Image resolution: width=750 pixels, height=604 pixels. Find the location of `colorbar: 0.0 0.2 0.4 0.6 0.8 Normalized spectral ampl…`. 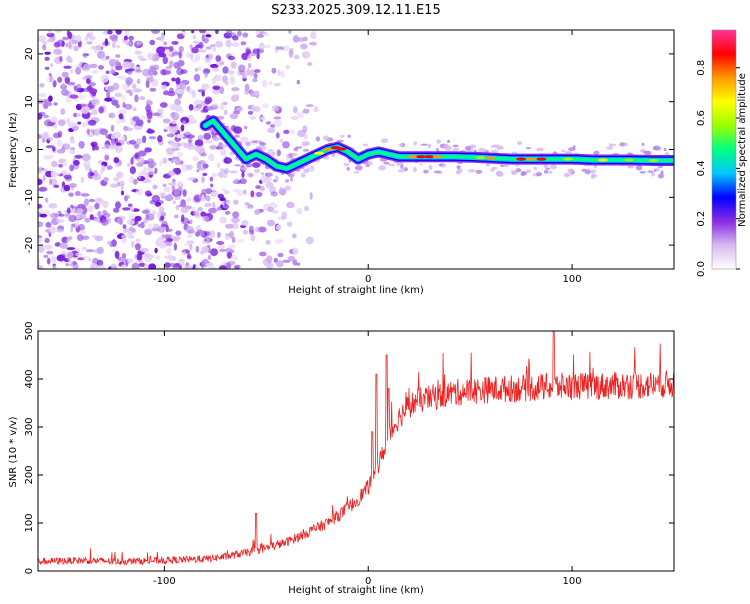

colorbar: 0.0 0.2 0.4 0.6 0.8 Normalized spectral ampl… is located at coordinates (722, 153).